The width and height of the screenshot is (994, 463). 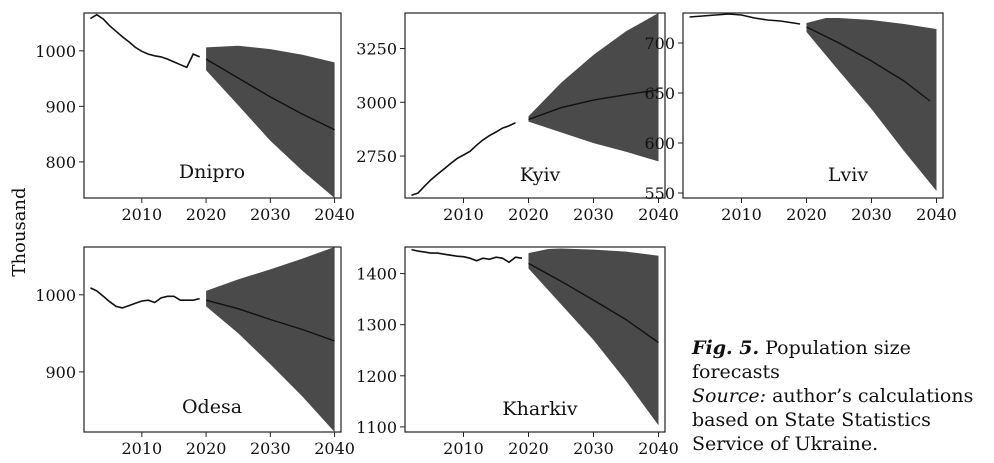 I want to click on dnipro-y-tick-label: 1000, so click(x=55, y=51).